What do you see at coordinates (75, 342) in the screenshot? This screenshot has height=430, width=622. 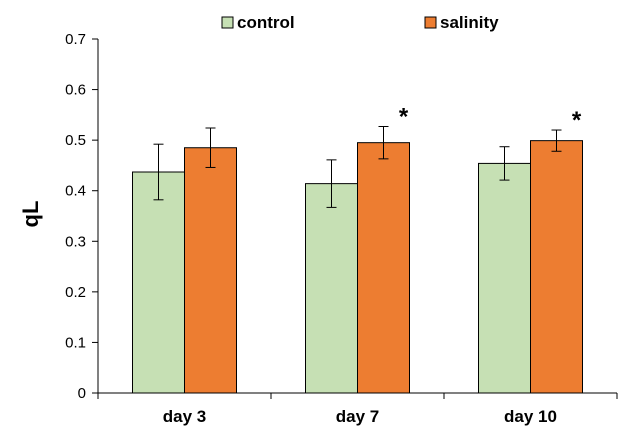 I see `y-tick-label: 0.1` at bounding box center [75, 342].